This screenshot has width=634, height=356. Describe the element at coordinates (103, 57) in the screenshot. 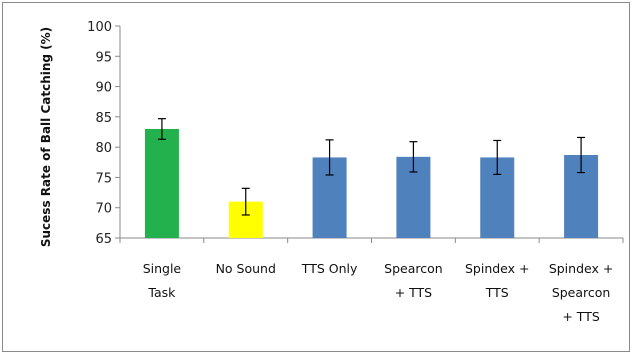

I see `y-tick-label: 95` at that location.